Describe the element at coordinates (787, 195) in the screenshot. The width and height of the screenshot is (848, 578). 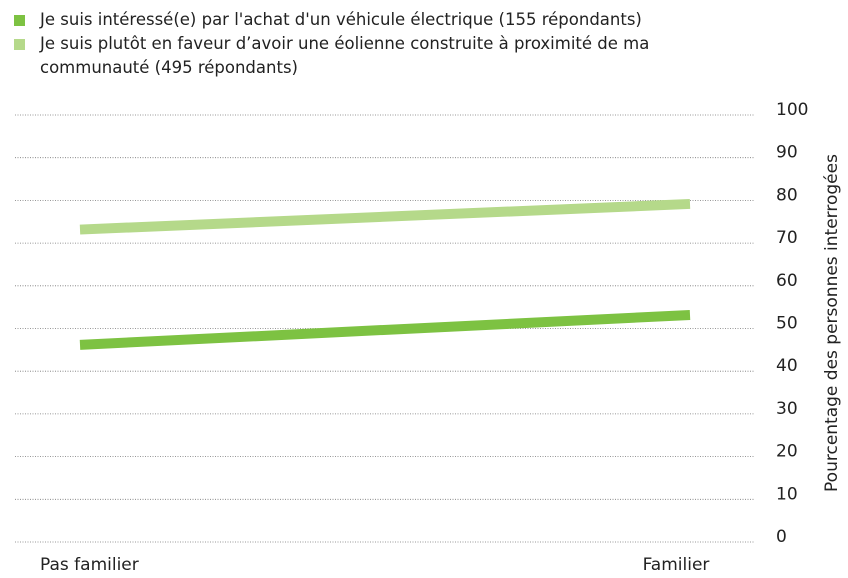
I see `y-tick-label: 80` at that location.